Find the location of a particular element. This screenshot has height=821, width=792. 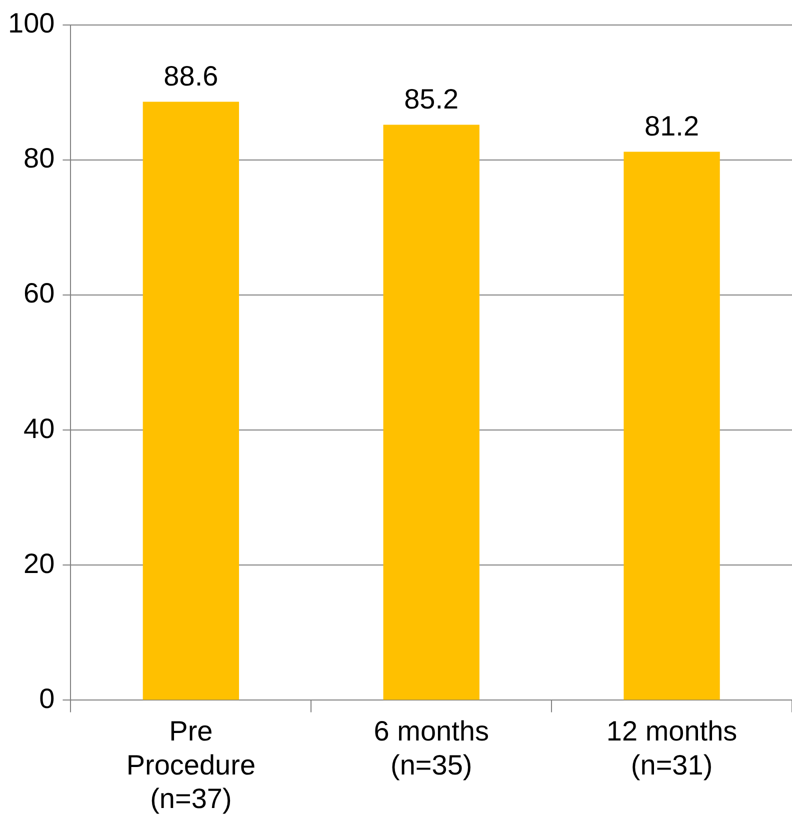

x-tick-label: 6 months (n=35) is located at coordinates (431, 748).